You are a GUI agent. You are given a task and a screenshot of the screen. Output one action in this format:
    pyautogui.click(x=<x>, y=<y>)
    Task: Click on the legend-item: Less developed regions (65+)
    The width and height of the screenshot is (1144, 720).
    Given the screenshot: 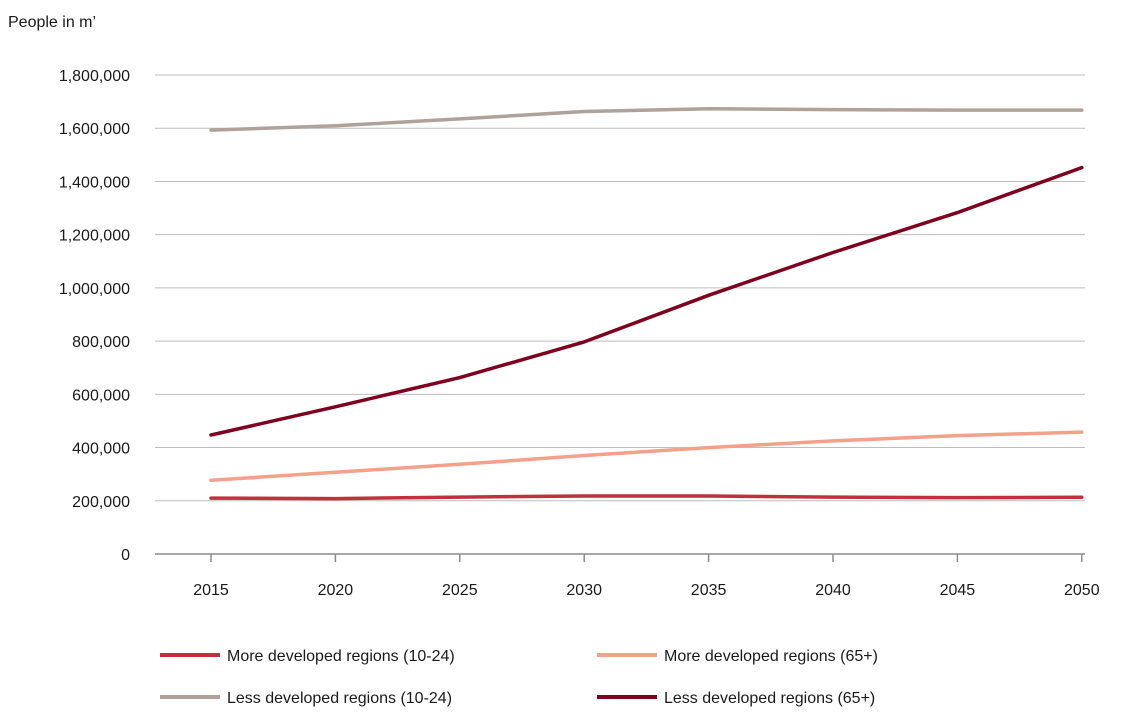 What is the action you would take?
    pyautogui.click(x=736, y=698)
    